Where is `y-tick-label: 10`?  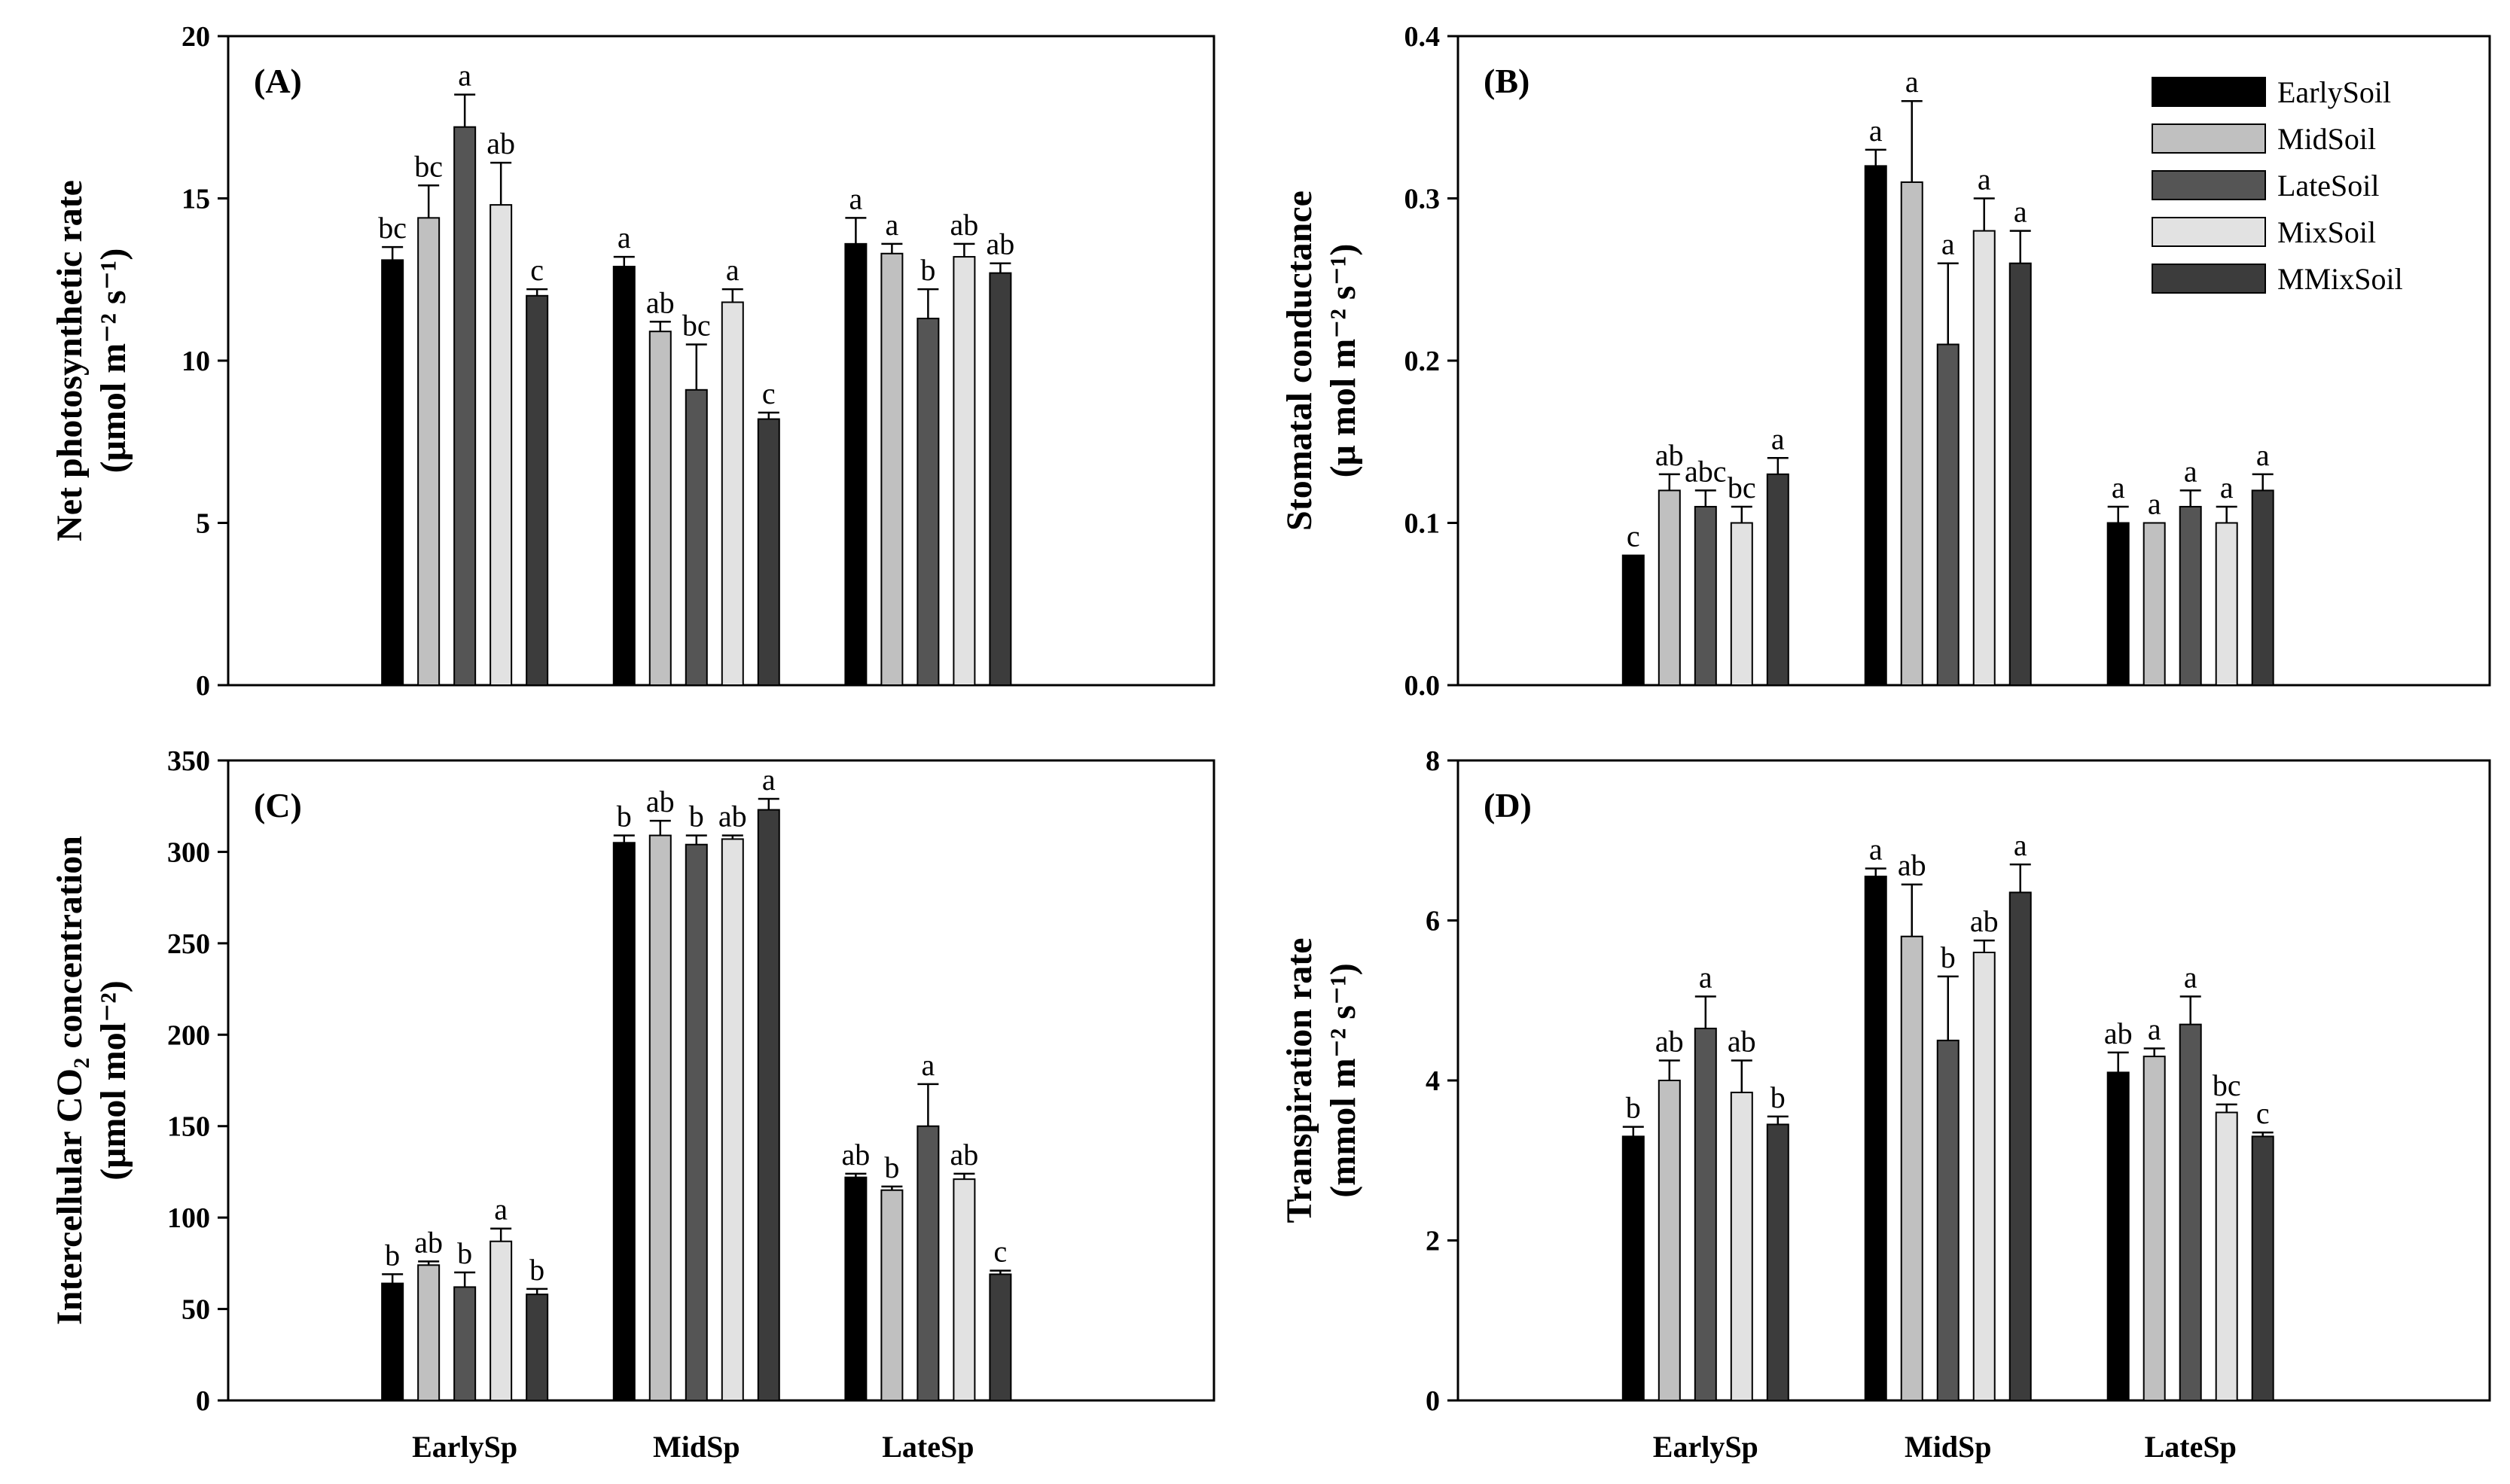 y-tick-label: 10 is located at coordinates (195, 361).